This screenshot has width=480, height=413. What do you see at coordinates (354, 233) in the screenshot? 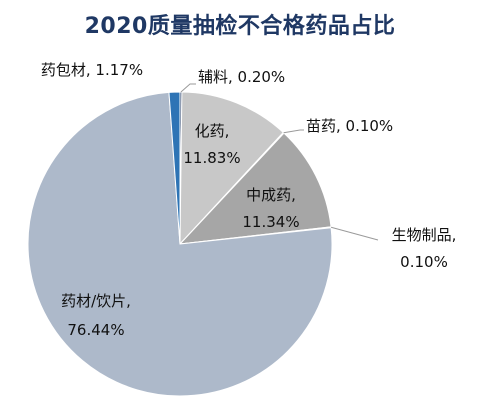
I see `leader-shengwuzhipin` at bounding box center [354, 233].